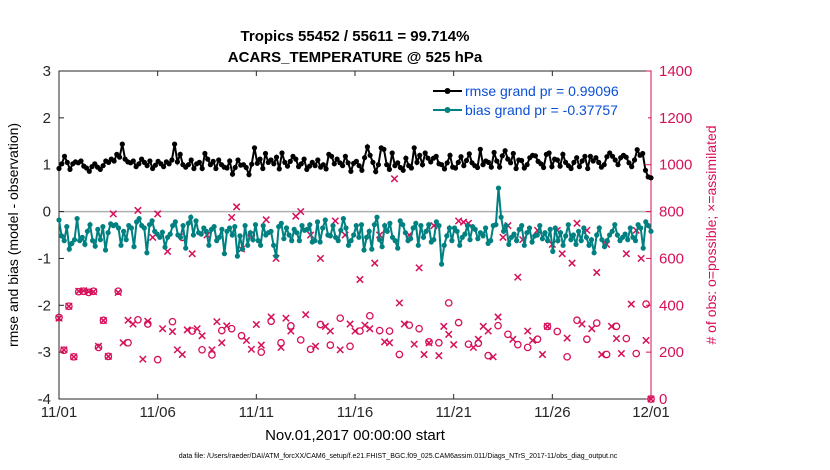 This screenshot has height=470, width=830. What do you see at coordinates (675, 165) in the screenshot?
I see `y-right-tick-label: 1000` at bounding box center [675, 165].